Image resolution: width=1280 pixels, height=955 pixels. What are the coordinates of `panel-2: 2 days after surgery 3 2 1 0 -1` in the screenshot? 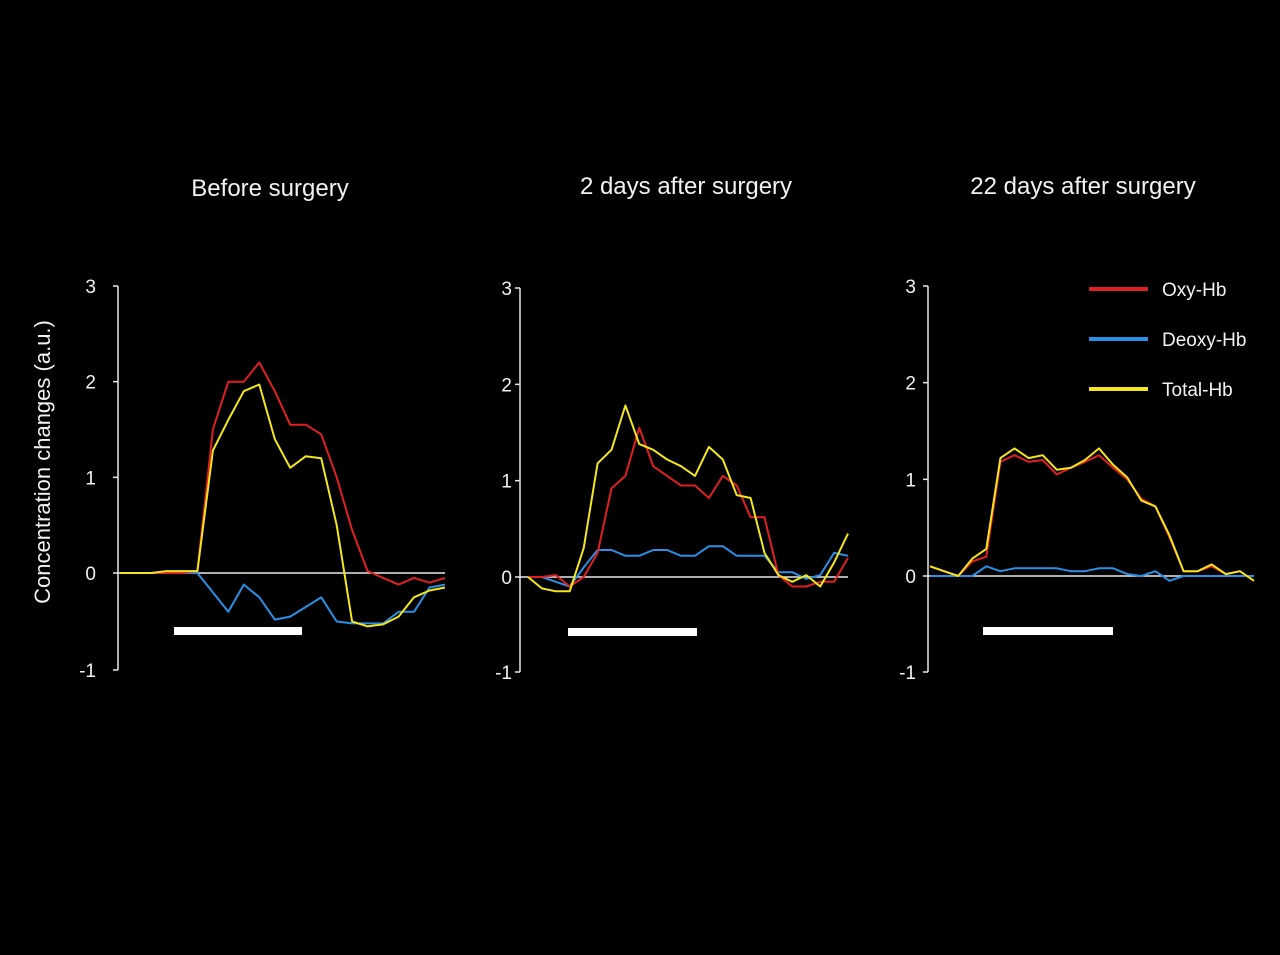 It's located at (672, 428).